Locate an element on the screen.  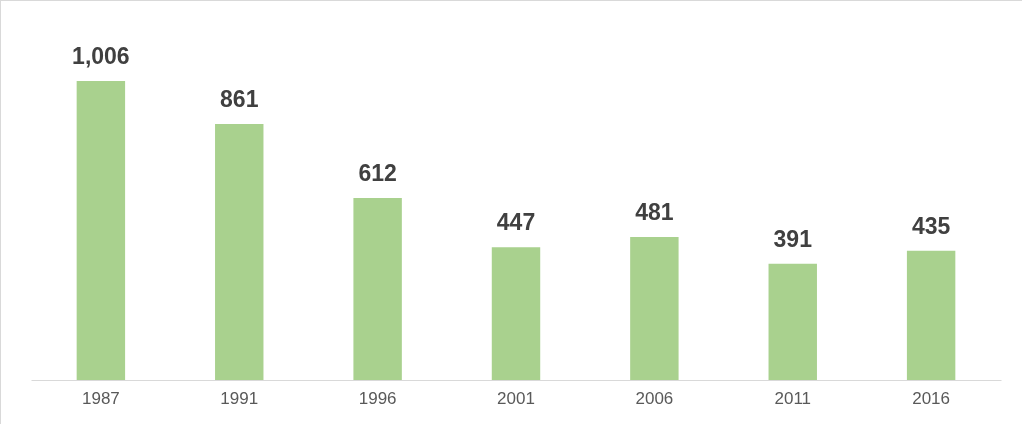
data-label: 481 is located at coordinates (654, 212).